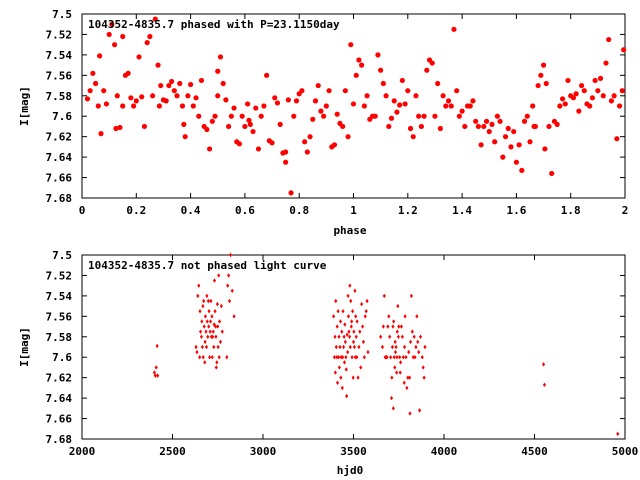 The height and width of the screenshot is (480, 640). Describe the element at coordinates (82, 451) in the screenshot. I see `x-tick-label: 2000` at that location.